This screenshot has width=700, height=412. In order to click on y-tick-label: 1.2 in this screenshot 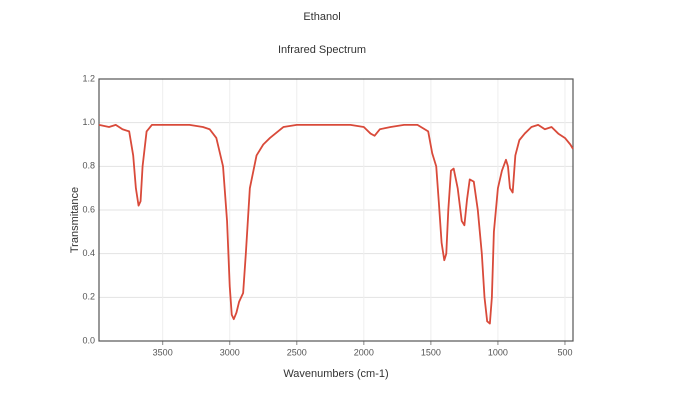, I will do `click(88, 78)`.